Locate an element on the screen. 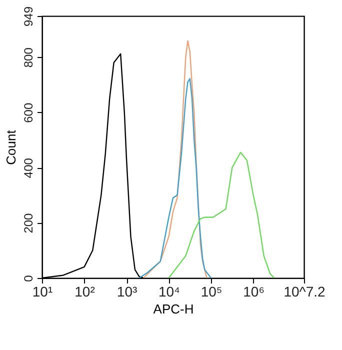 This screenshot has width=342, height=350. y-tick-label: 949 is located at coordinates (29, 16).